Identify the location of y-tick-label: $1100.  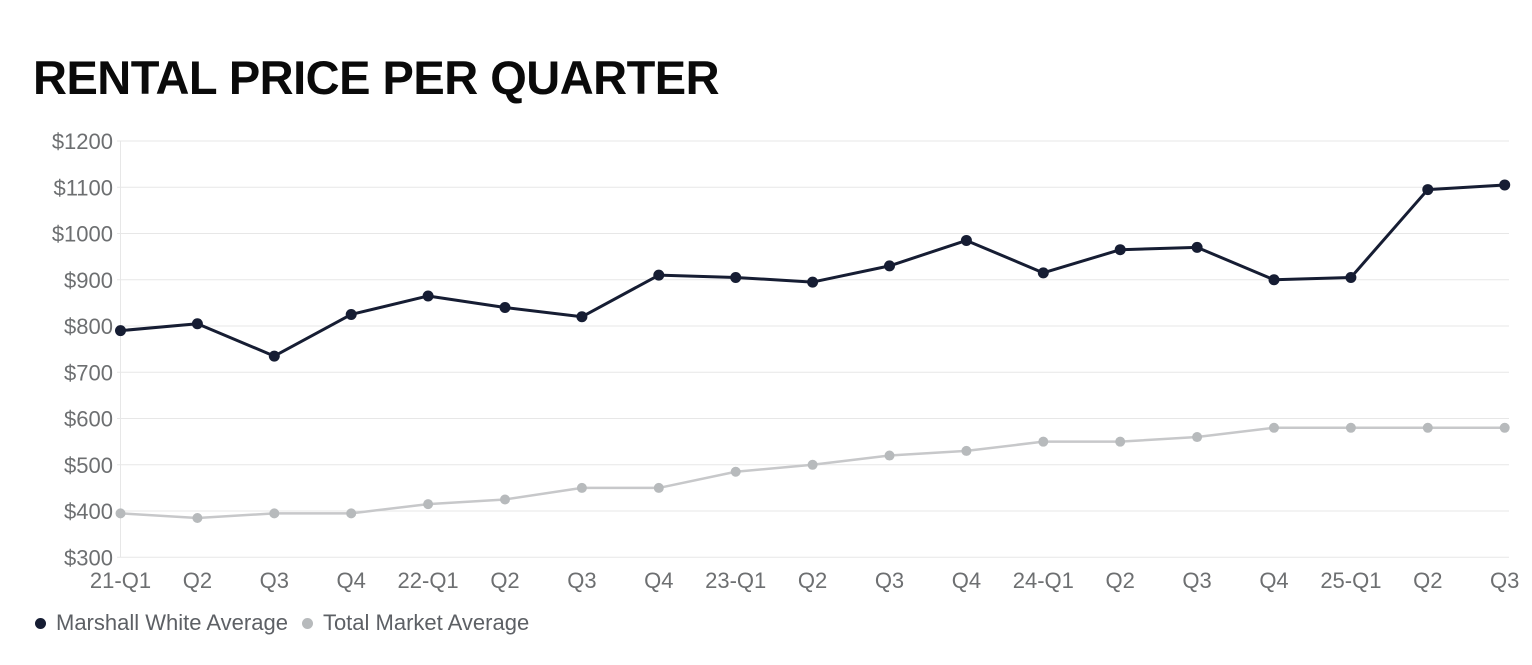
(83, 187).